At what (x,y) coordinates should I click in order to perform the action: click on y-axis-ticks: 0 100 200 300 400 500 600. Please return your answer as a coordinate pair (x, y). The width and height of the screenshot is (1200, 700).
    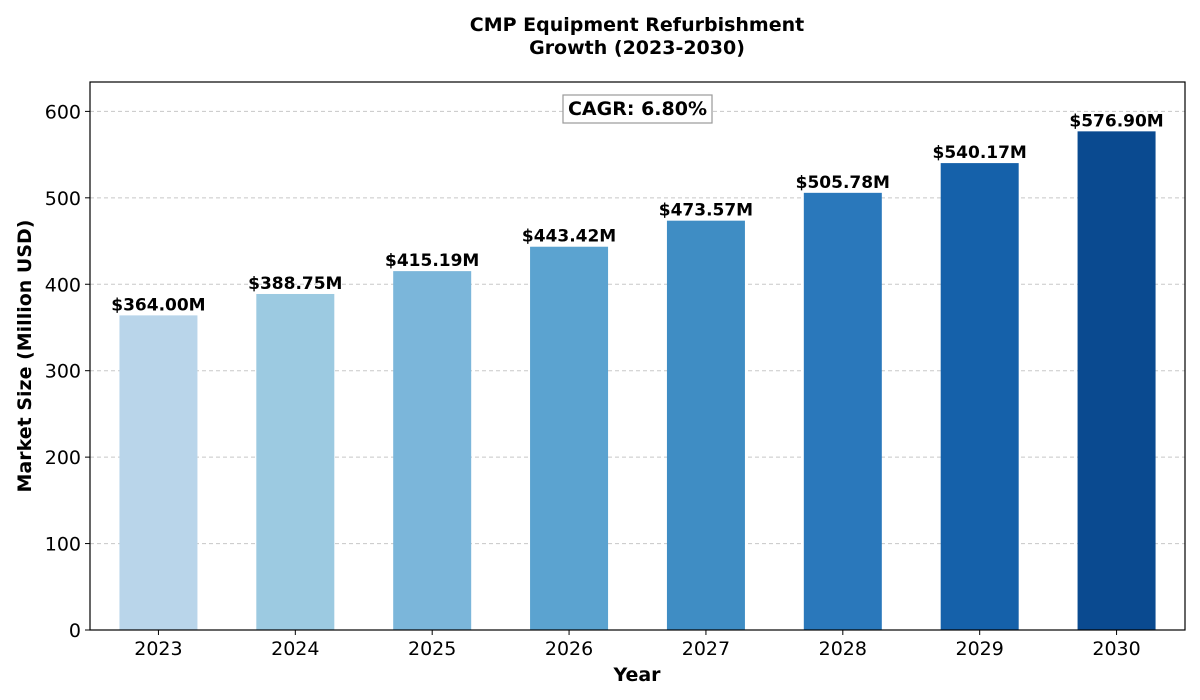
    Looking at the image, I should click on (67, 371).